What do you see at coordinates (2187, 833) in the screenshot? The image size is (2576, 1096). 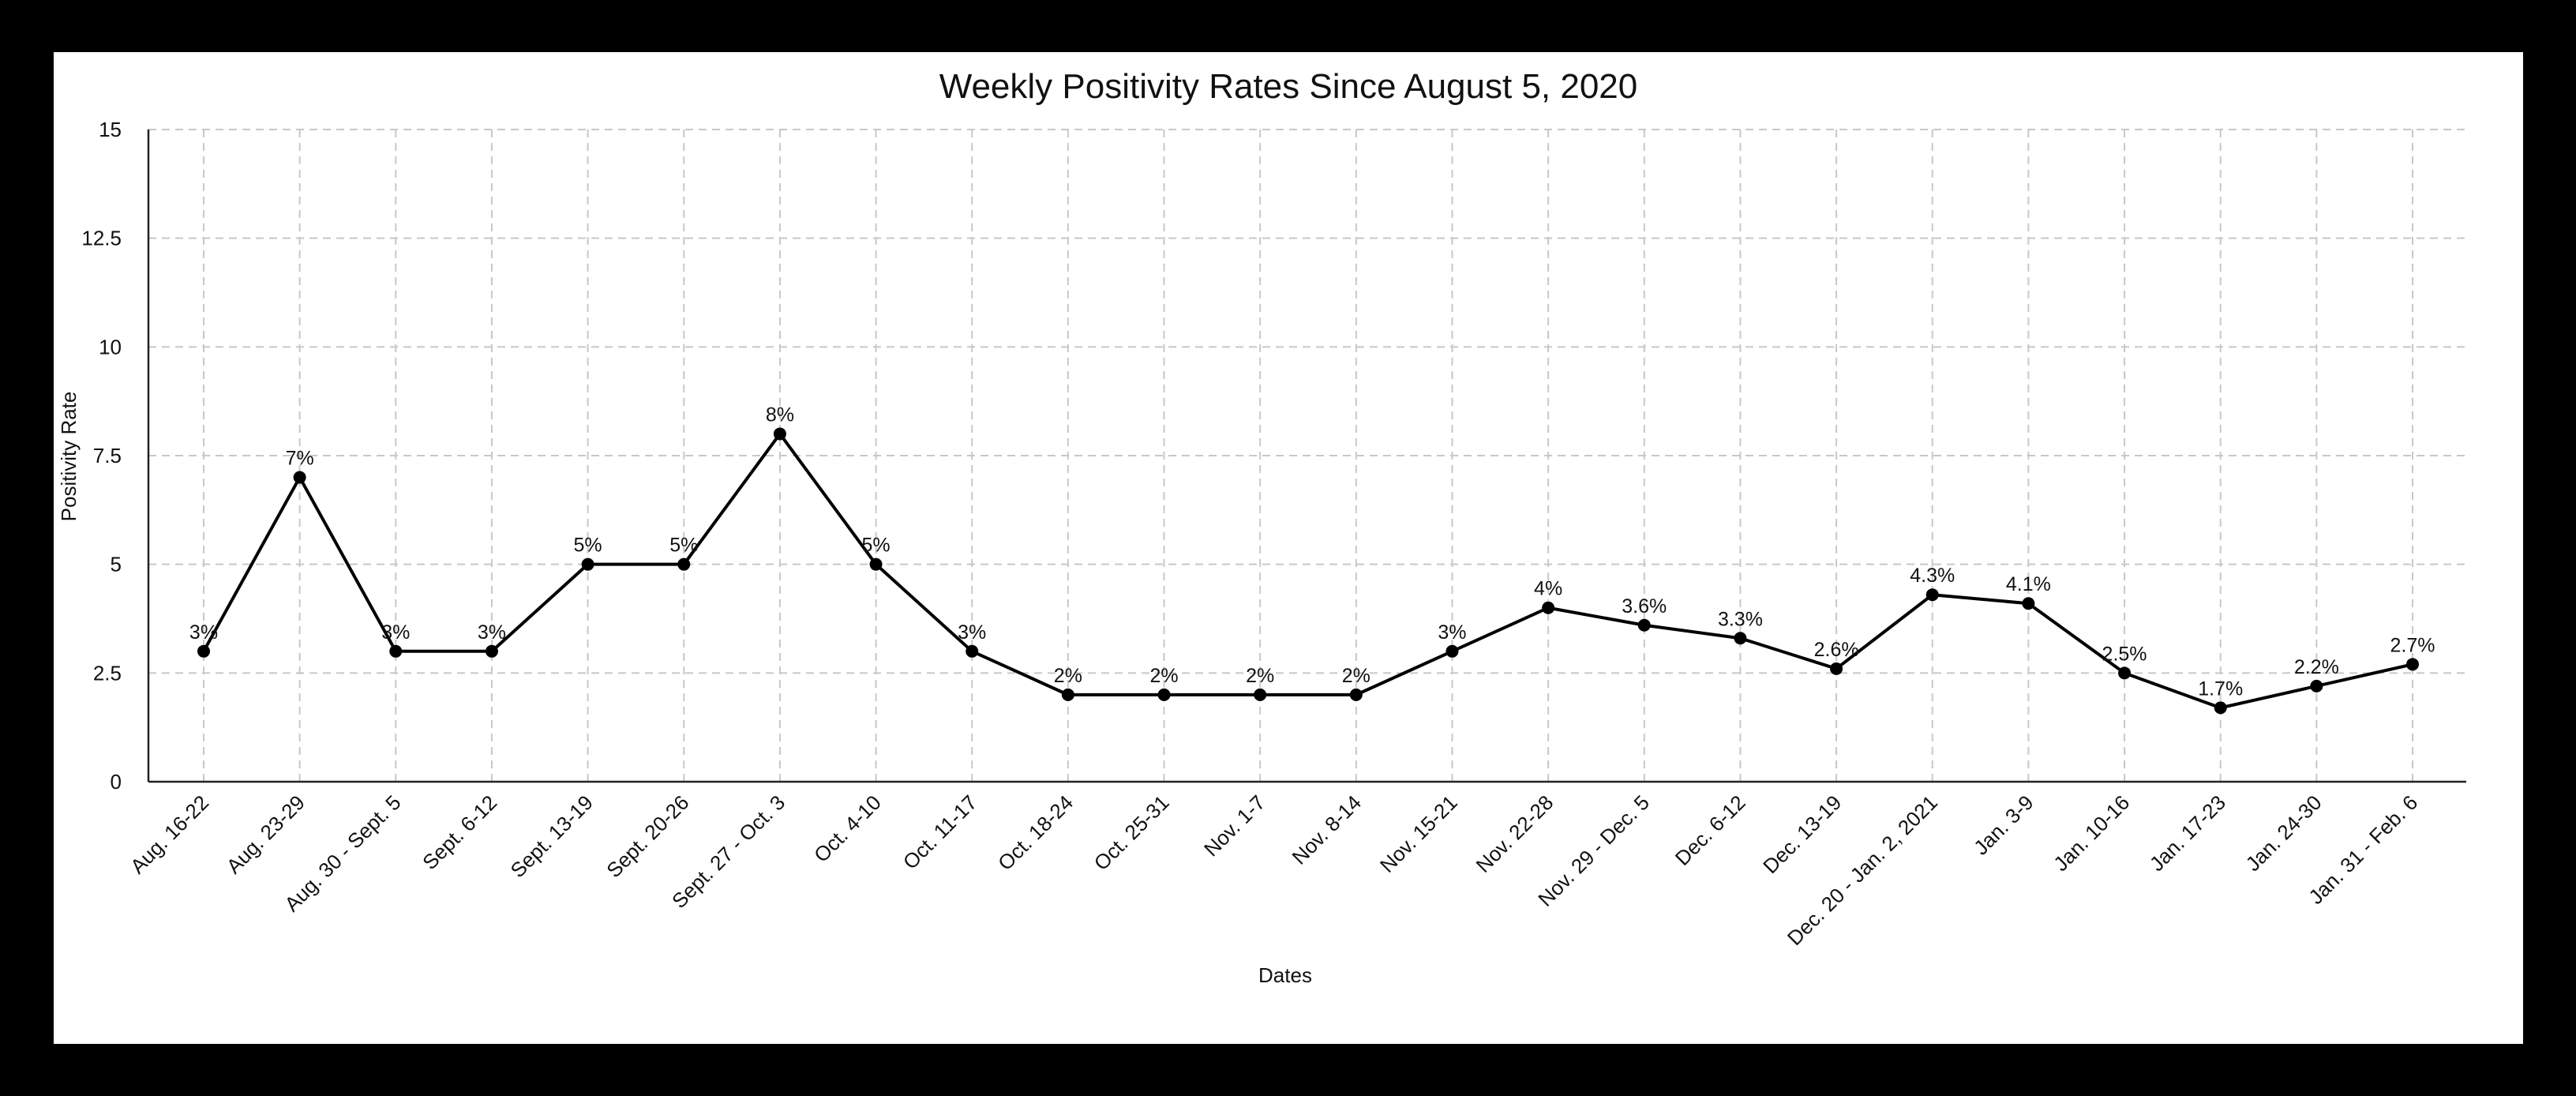 I see `x-tick-label: Jan. 17-23` at bounding box center [2187, 833].